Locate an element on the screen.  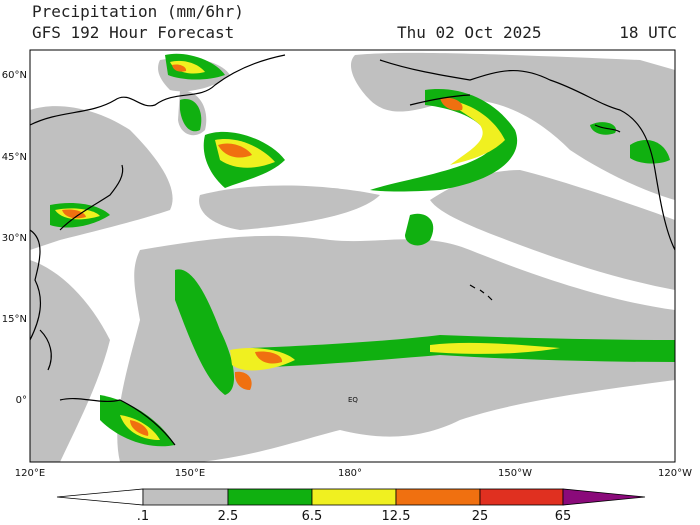
time: 18 UTC is located at coordinates (648, 32).